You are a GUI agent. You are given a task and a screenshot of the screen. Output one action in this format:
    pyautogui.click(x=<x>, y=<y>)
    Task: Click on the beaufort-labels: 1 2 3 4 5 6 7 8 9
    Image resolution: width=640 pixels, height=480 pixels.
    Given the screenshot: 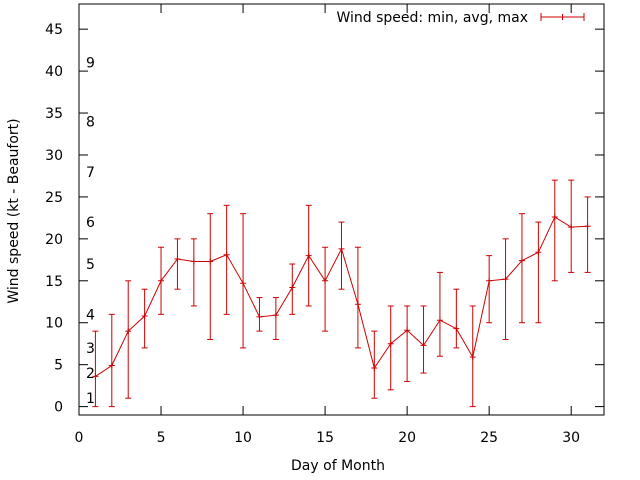 What is the action you would take?
    pyautogui.click(x=90, y=232)
    